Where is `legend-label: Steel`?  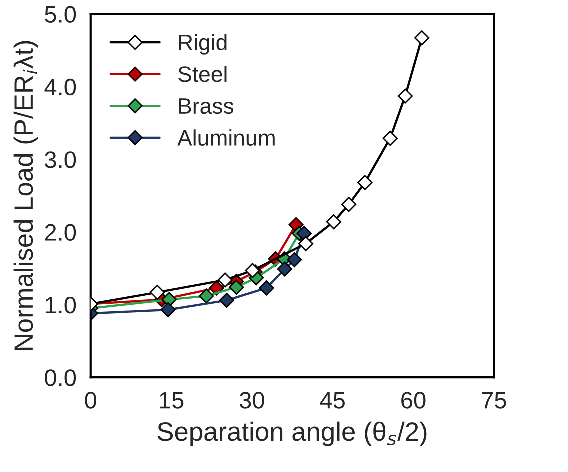 legend-label: Steel is located at coordinates (202, 74).